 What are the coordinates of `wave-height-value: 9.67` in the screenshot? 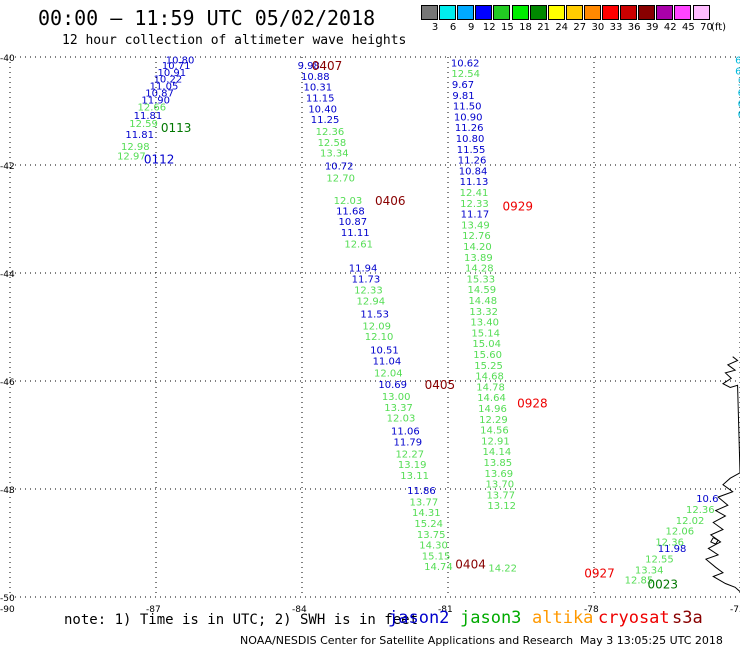 It's located at (463, 85).